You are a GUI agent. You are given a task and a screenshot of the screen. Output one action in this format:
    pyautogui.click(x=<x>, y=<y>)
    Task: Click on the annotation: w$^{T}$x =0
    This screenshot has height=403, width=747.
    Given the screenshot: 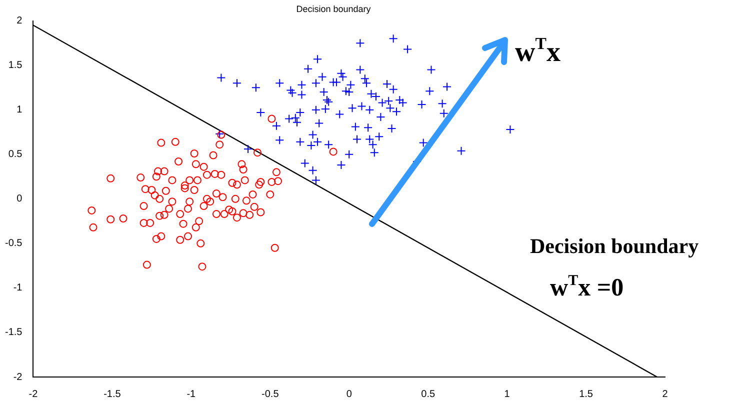 What is the action you would take?
    pyautogui.click(x=587, y=287)
    